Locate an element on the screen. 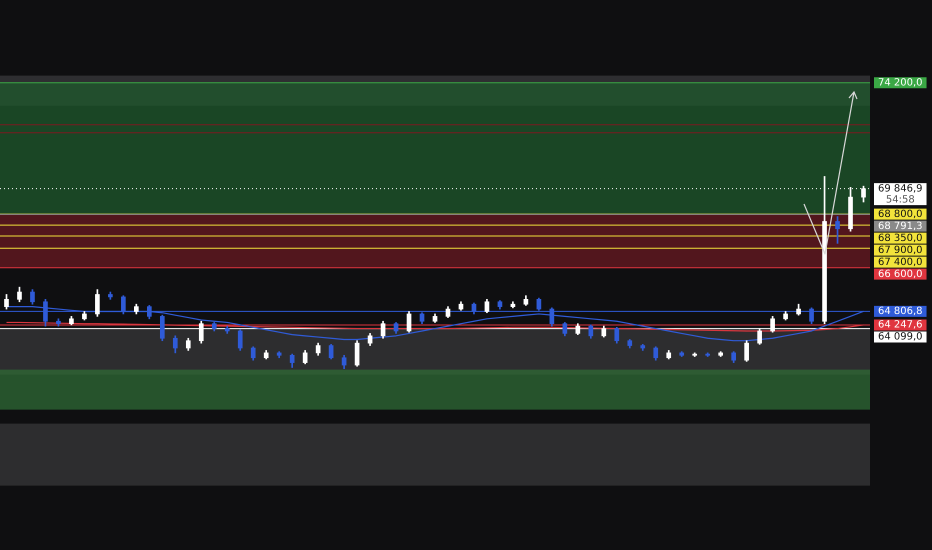  ref-line-label: 69 846,9 is located at coordinates (900, 188).